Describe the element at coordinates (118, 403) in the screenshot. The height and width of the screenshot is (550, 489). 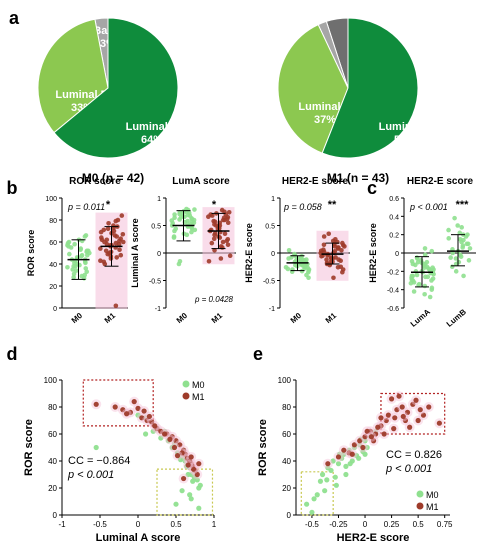
I see `highlight-box-m1` at that location.